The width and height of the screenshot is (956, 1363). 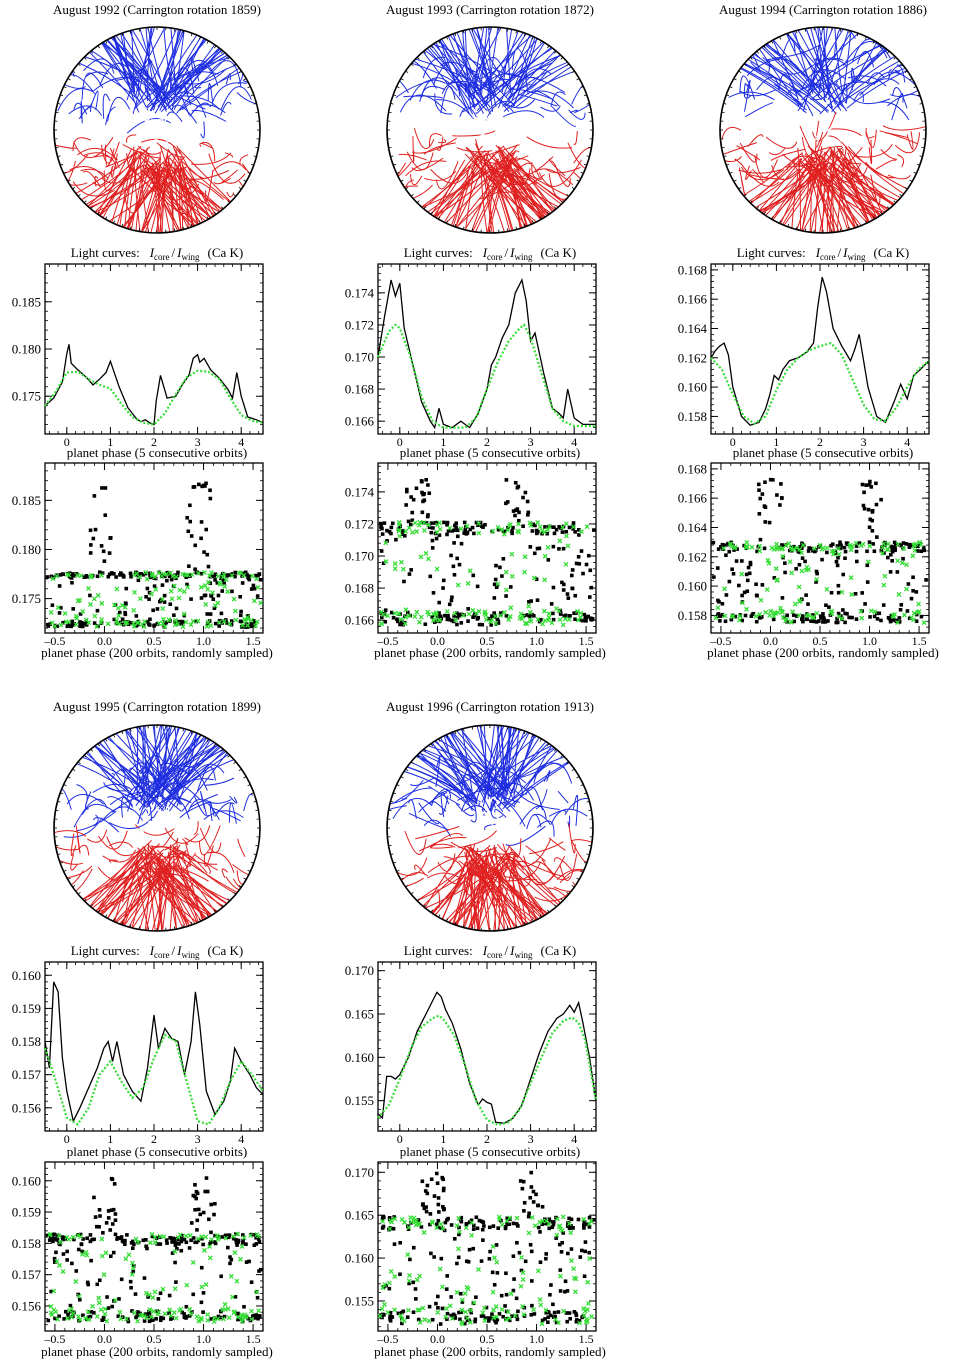 What do you see at coordinates (892, 252) in the screenshot?
I see `title-part: (Ca K)` at bounding box center [892, 252].